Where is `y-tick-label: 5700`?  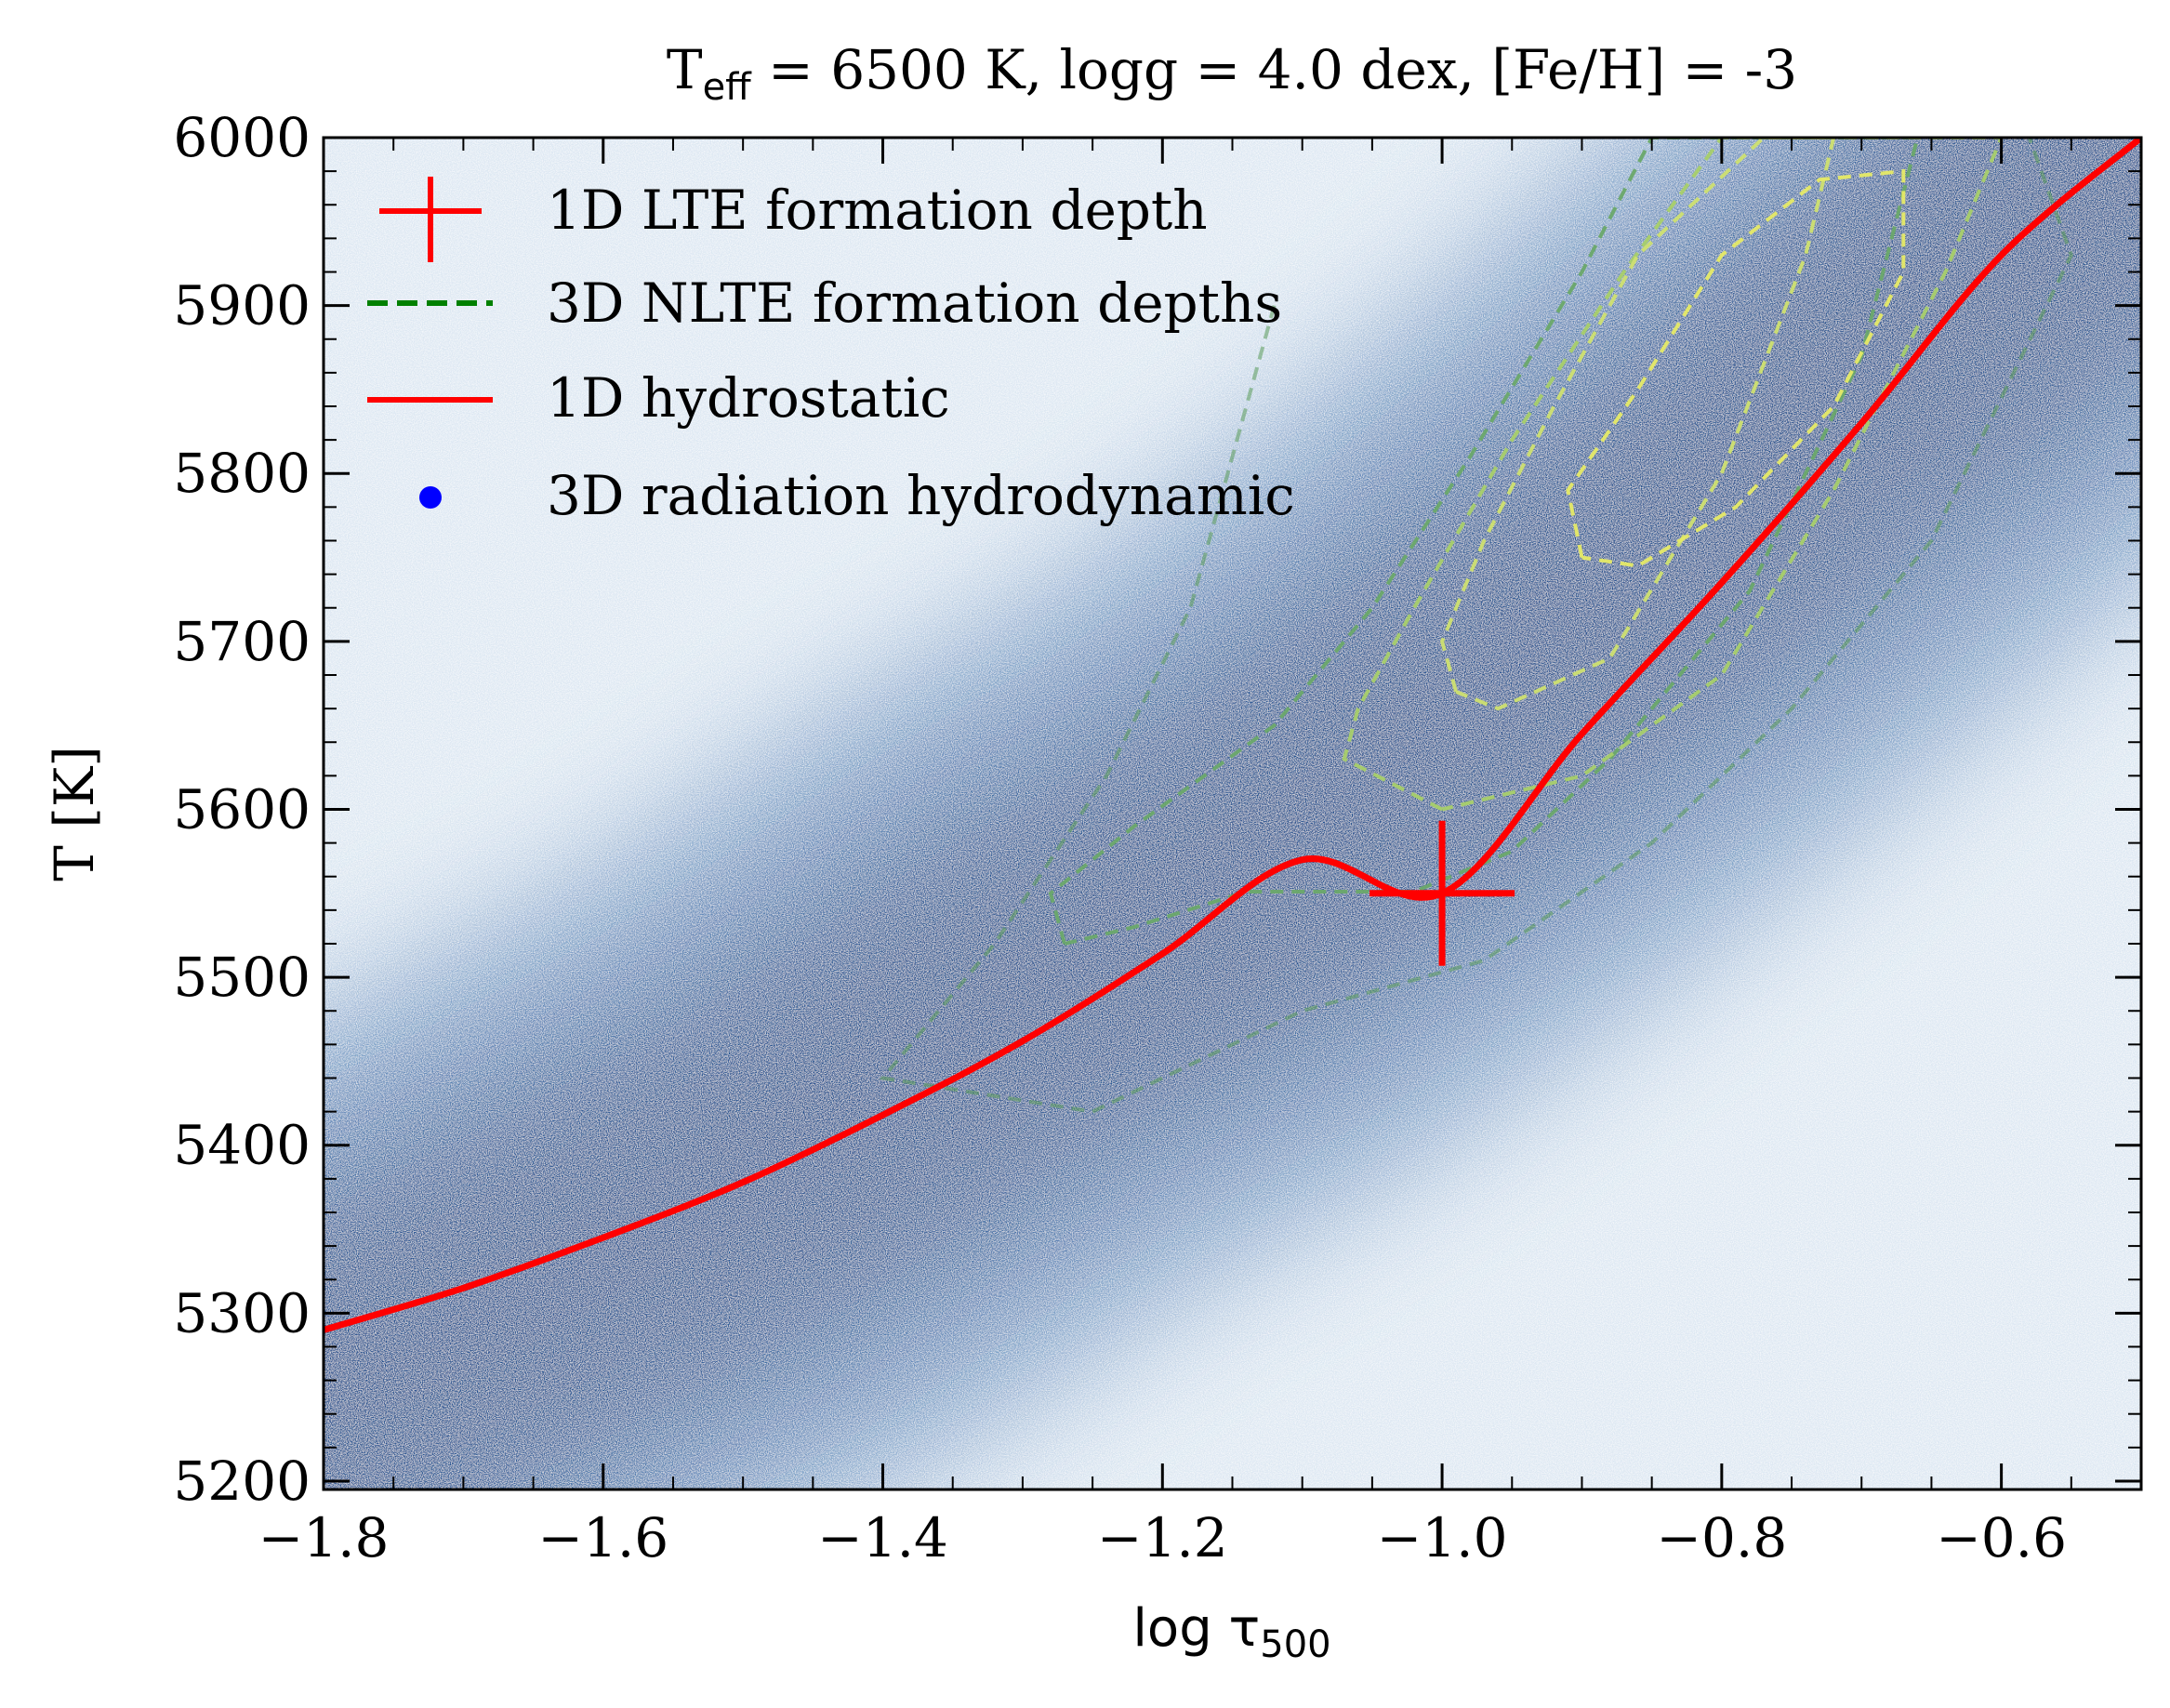
y-tick-label: 5700 is located at coordinates (242, 641).